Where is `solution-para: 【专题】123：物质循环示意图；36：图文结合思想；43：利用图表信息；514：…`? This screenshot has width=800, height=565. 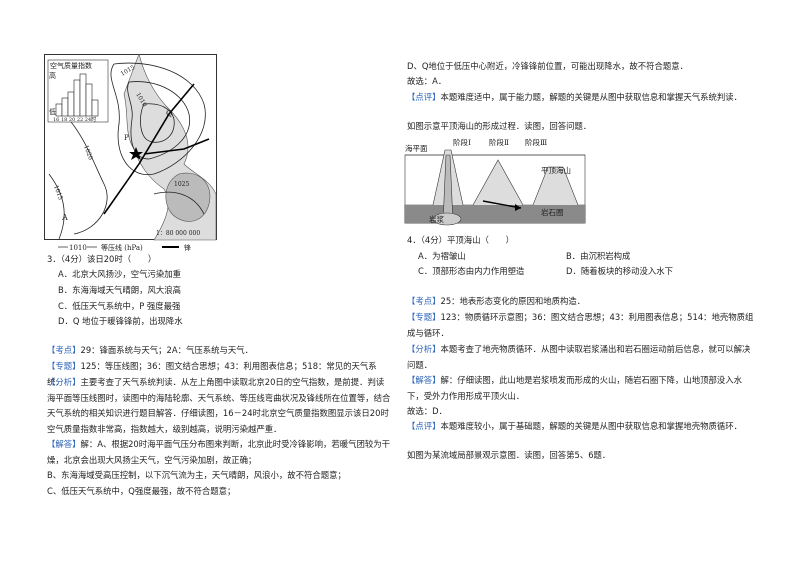 solution-para: 【专题】123：物质循环示意图；36：图文结合思想；43：利用图表信息；514：… is located at coordinates (582, 325).